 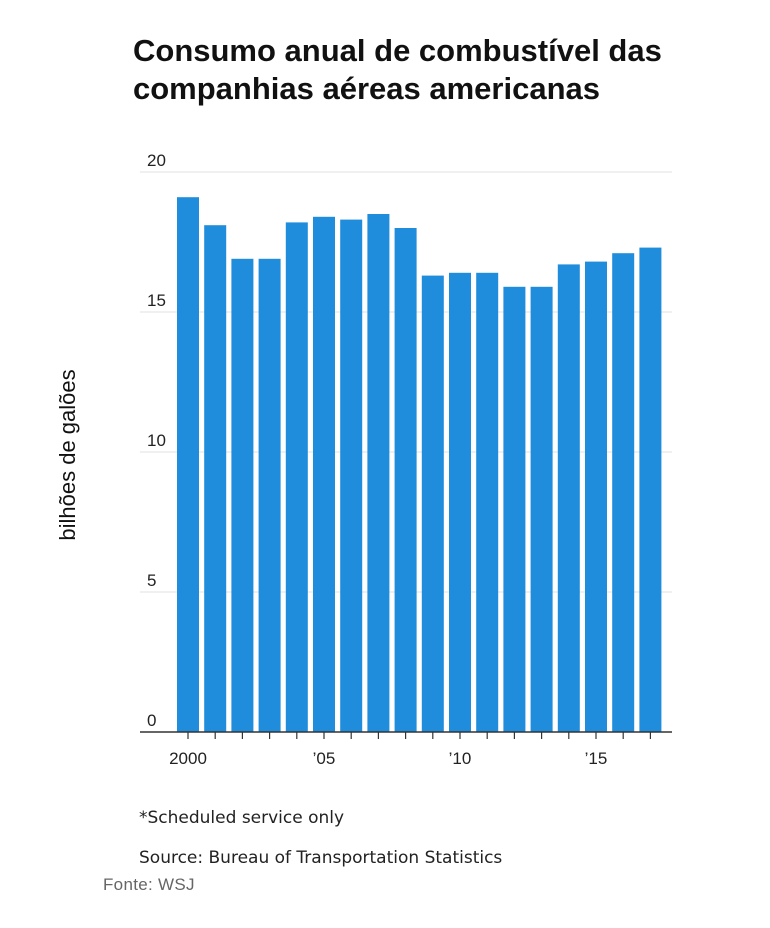 I want to click on bar-2015, so click(x=596, y=496).